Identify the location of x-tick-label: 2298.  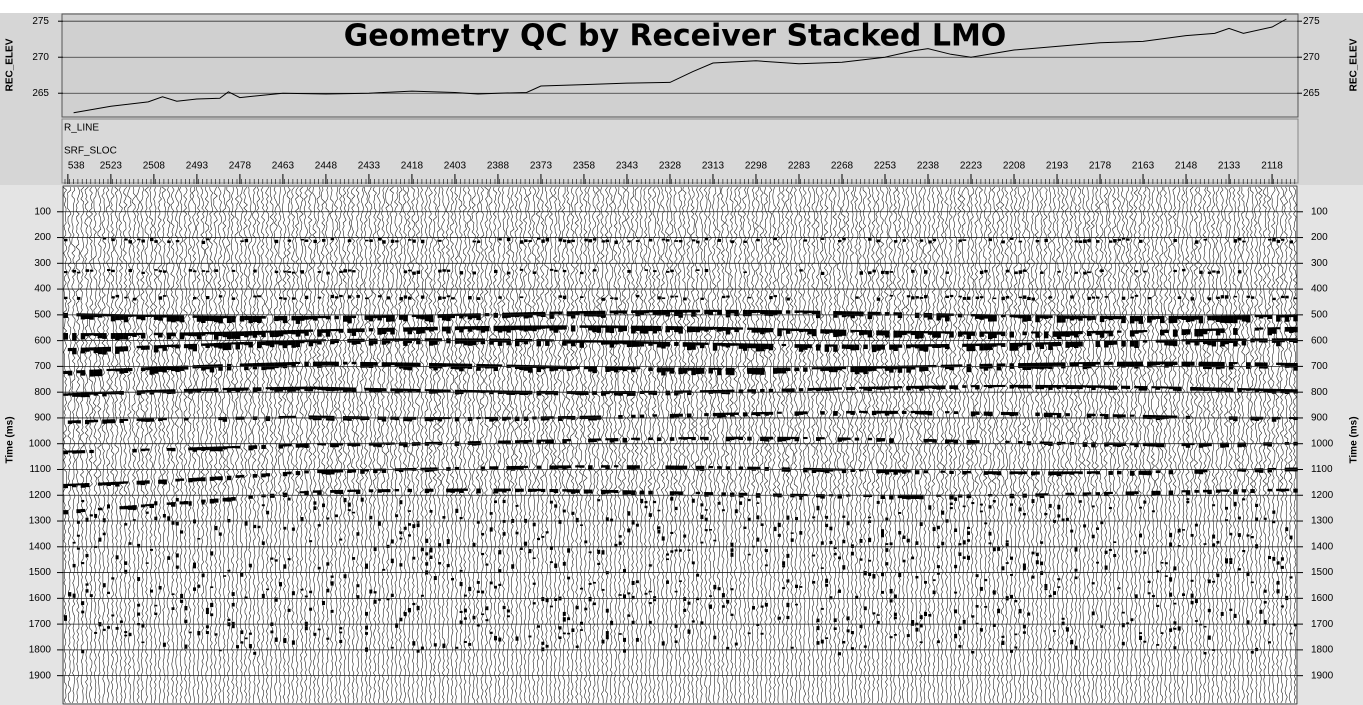
(756, 166).